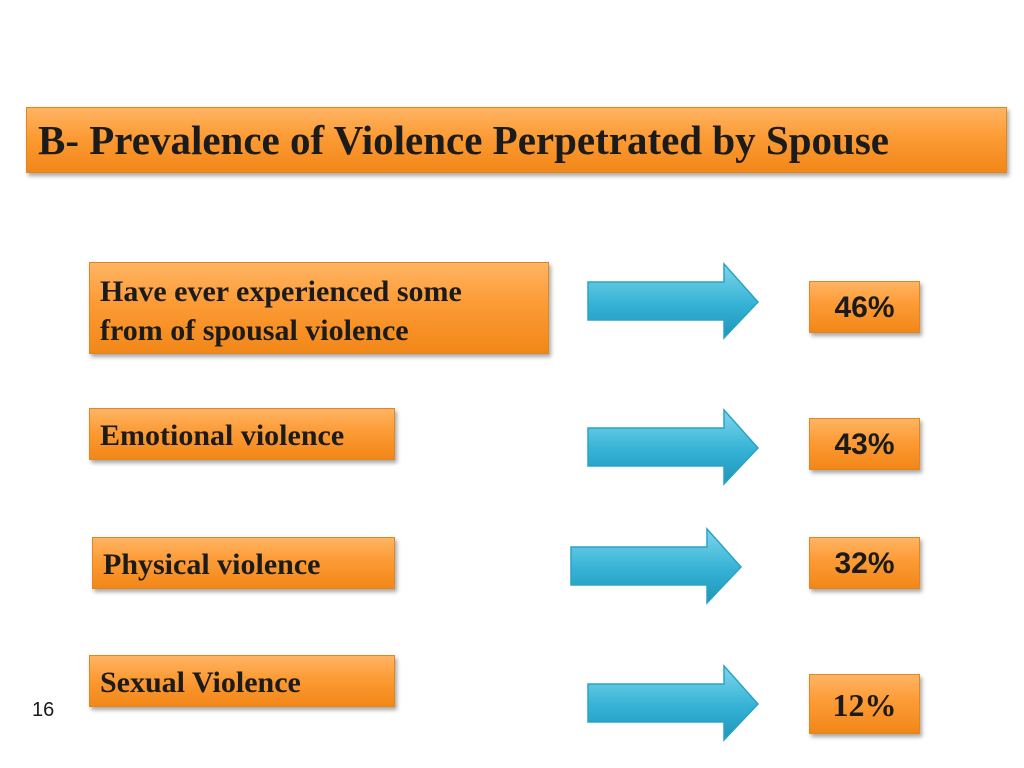 The image size is (1024, 768). What do you see at coordinates (254, 330) in the screenshot?
I see `row-1-label-line-2: from of spousal violence` at bounding box center [254, 330].